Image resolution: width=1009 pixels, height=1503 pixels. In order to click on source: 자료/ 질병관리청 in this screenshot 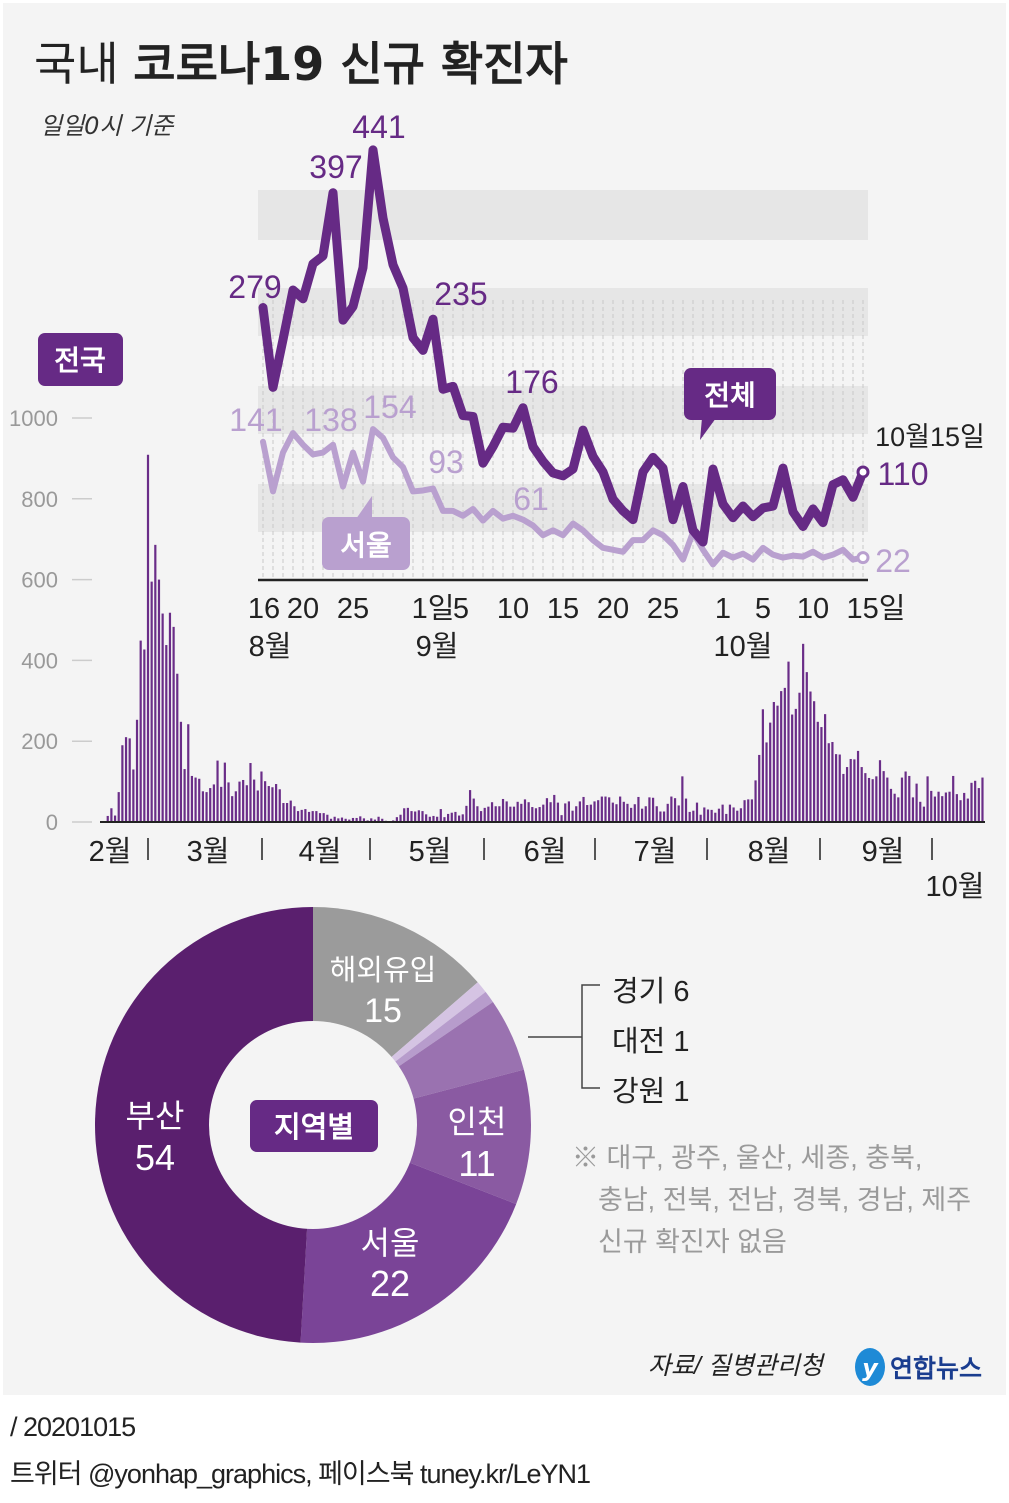, I will do `click(737, 1366)`.